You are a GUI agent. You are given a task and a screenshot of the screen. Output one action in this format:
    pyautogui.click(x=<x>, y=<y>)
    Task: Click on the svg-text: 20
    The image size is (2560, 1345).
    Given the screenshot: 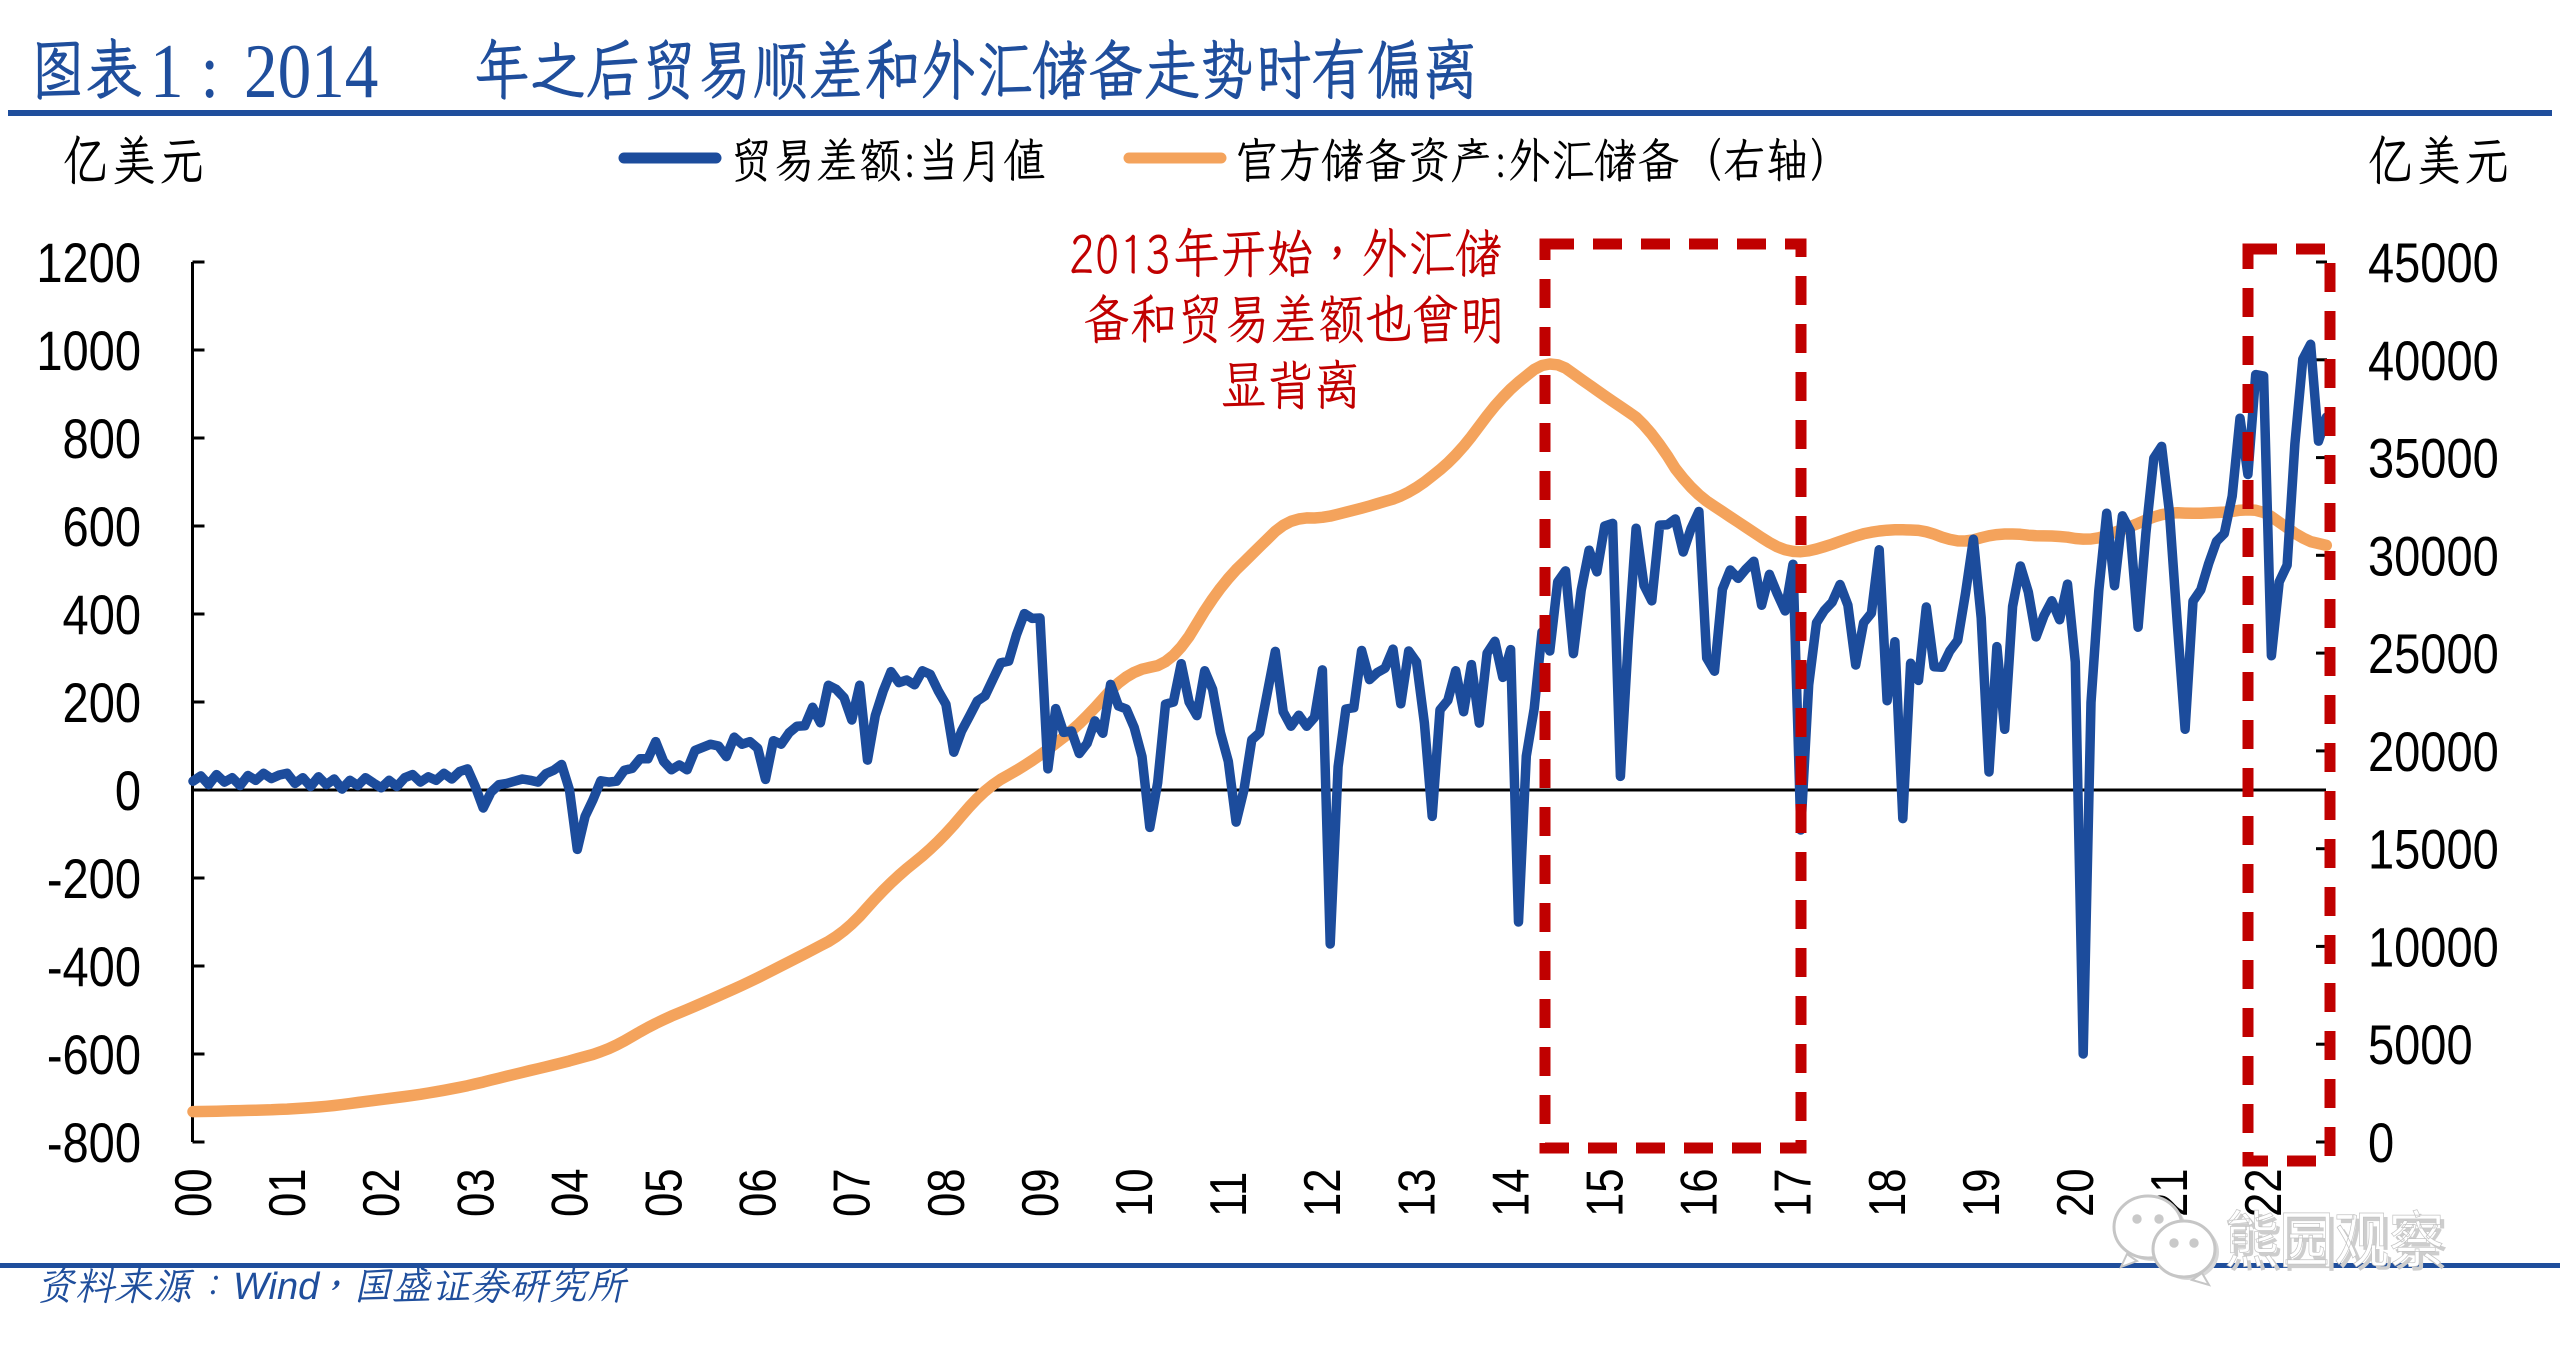 What is the action you would take?
    pyautogui.click(x=2076, y=1192)
    